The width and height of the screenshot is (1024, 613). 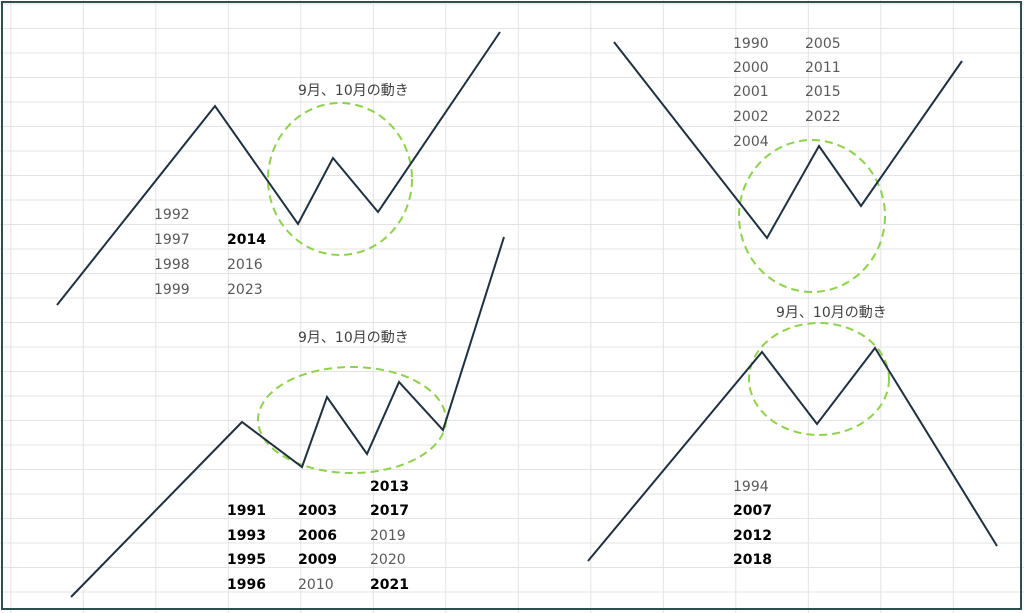 I want to click on year-label: 2001, so click(x=751, y=92).